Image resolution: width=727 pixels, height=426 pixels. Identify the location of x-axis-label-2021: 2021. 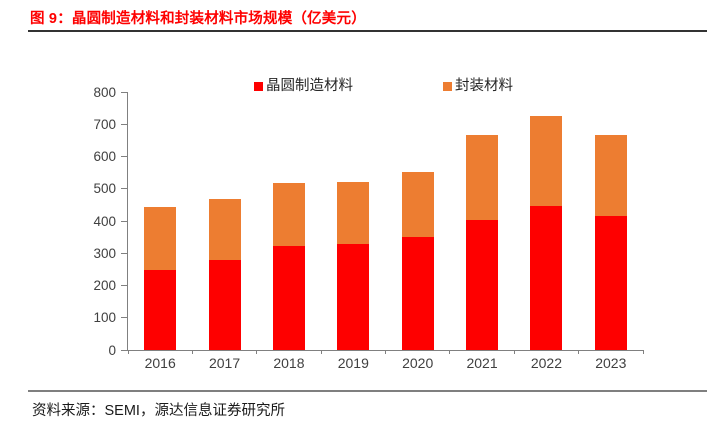
(482, 363).